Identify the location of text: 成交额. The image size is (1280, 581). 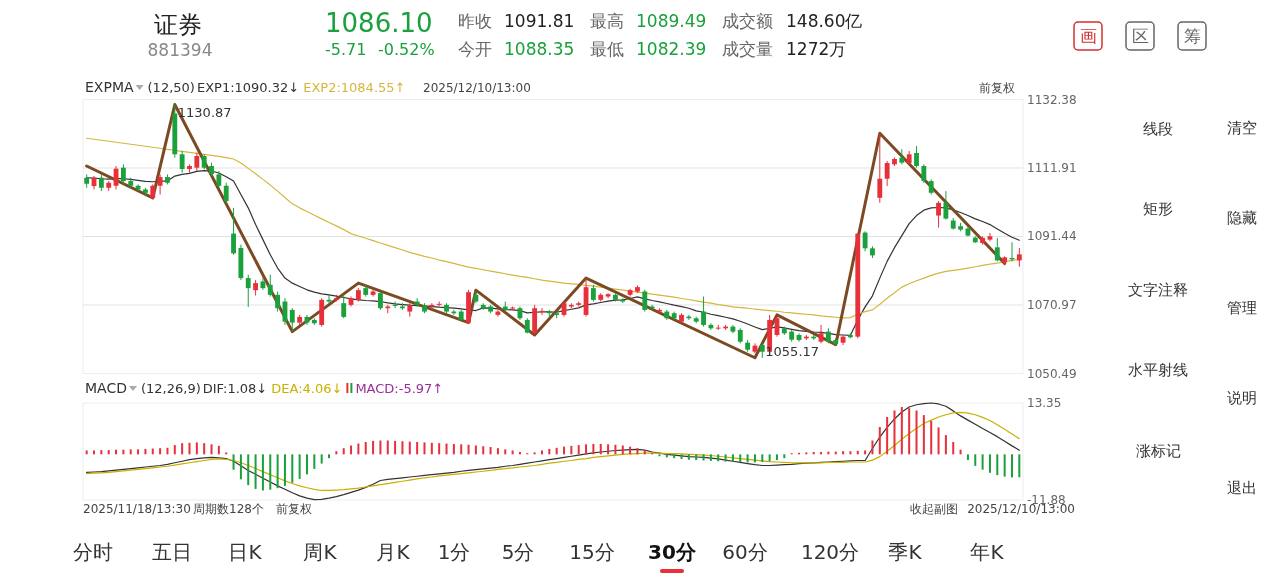
(747, 21).